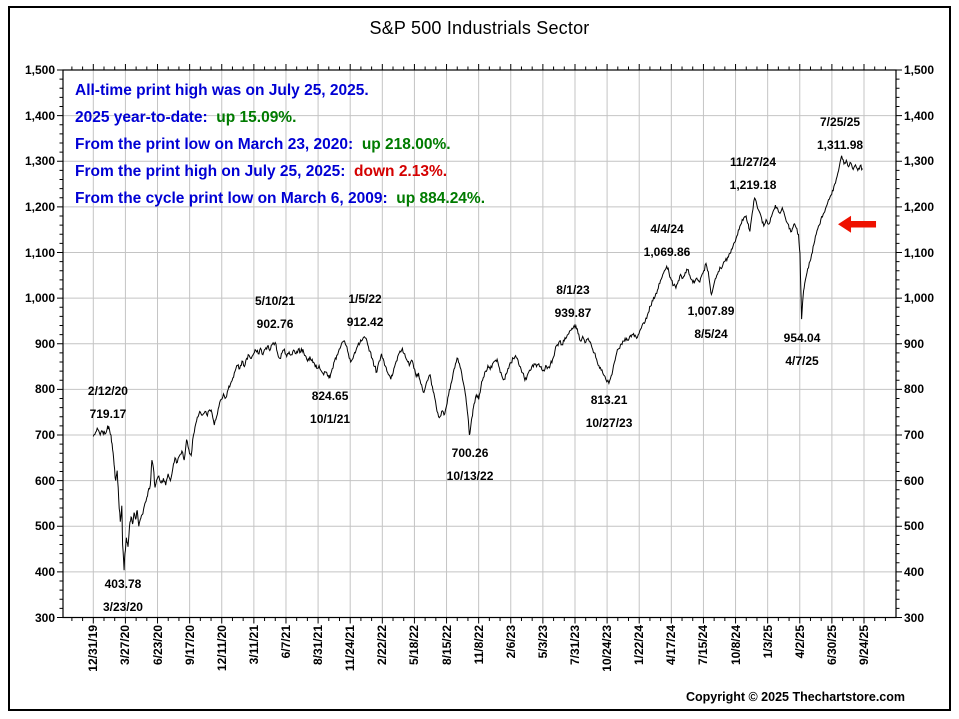 The height and width of the screenshot is (719, 959). What do you see at coordinates (253, 645) in the screenshot?
I see `x-axis-label: 3/11/21` at bounding box center [253, 645].